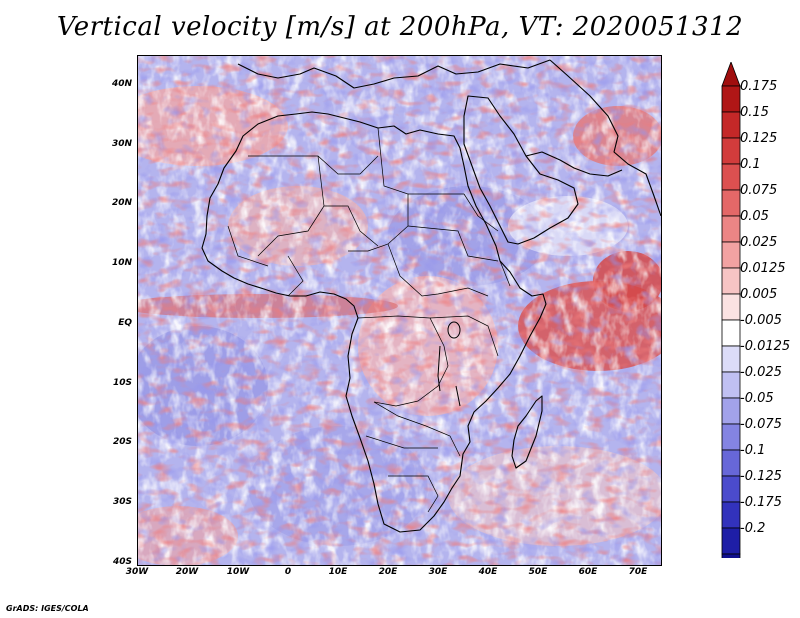  What do you see at coordinates (122, 383) in the screenshot?
I see `lat-label-10s: 10S` at bounding box center [122, 383].